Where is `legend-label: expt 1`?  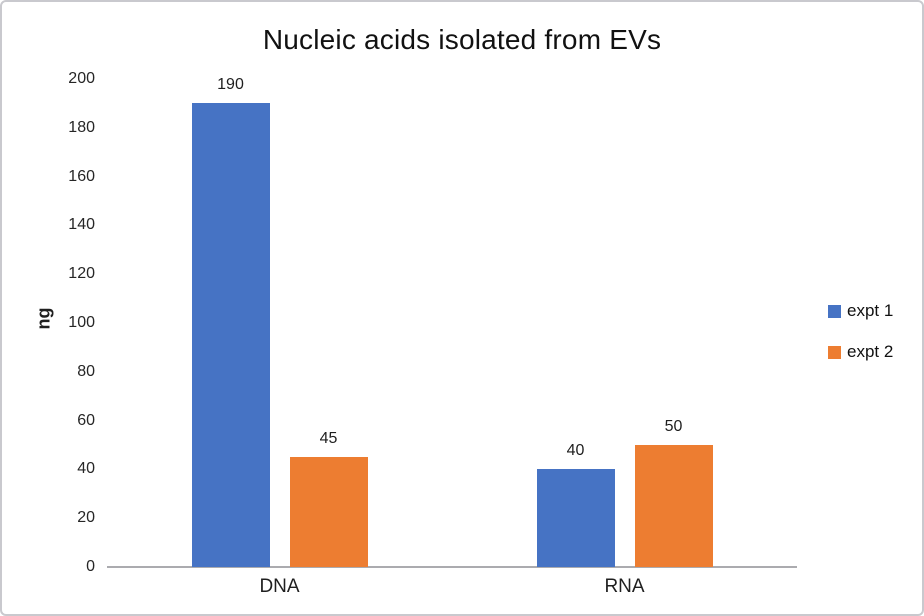
legend-label: expt 1 is located at coordinates (870, 310).